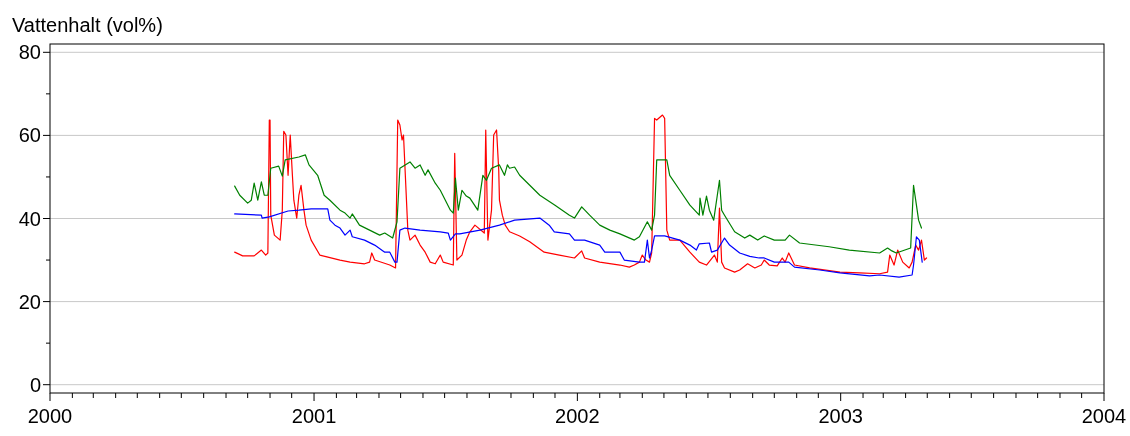  Describe the element at coordinates (29, 52) in the screenshot. I see `y-tick-label: 80` at that location.